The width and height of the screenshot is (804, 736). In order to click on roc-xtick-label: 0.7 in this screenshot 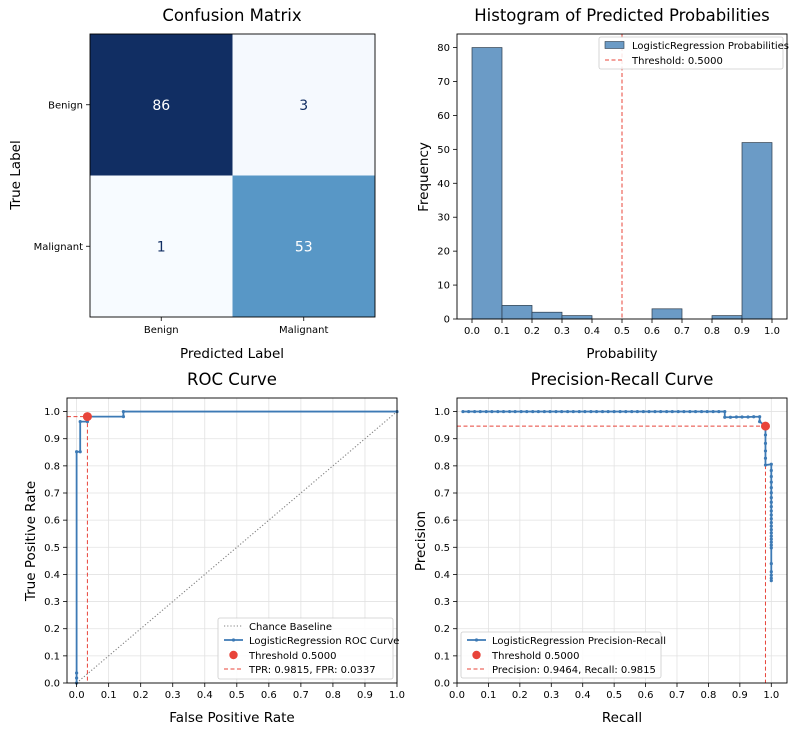, I will do `click(301, 695)`.